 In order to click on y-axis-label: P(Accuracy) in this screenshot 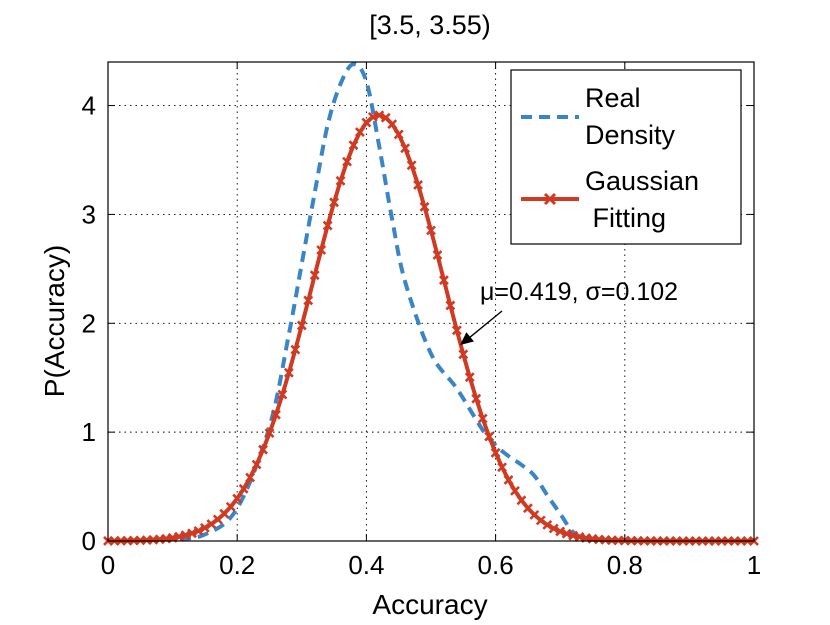, I will do `click(54, 321)`.